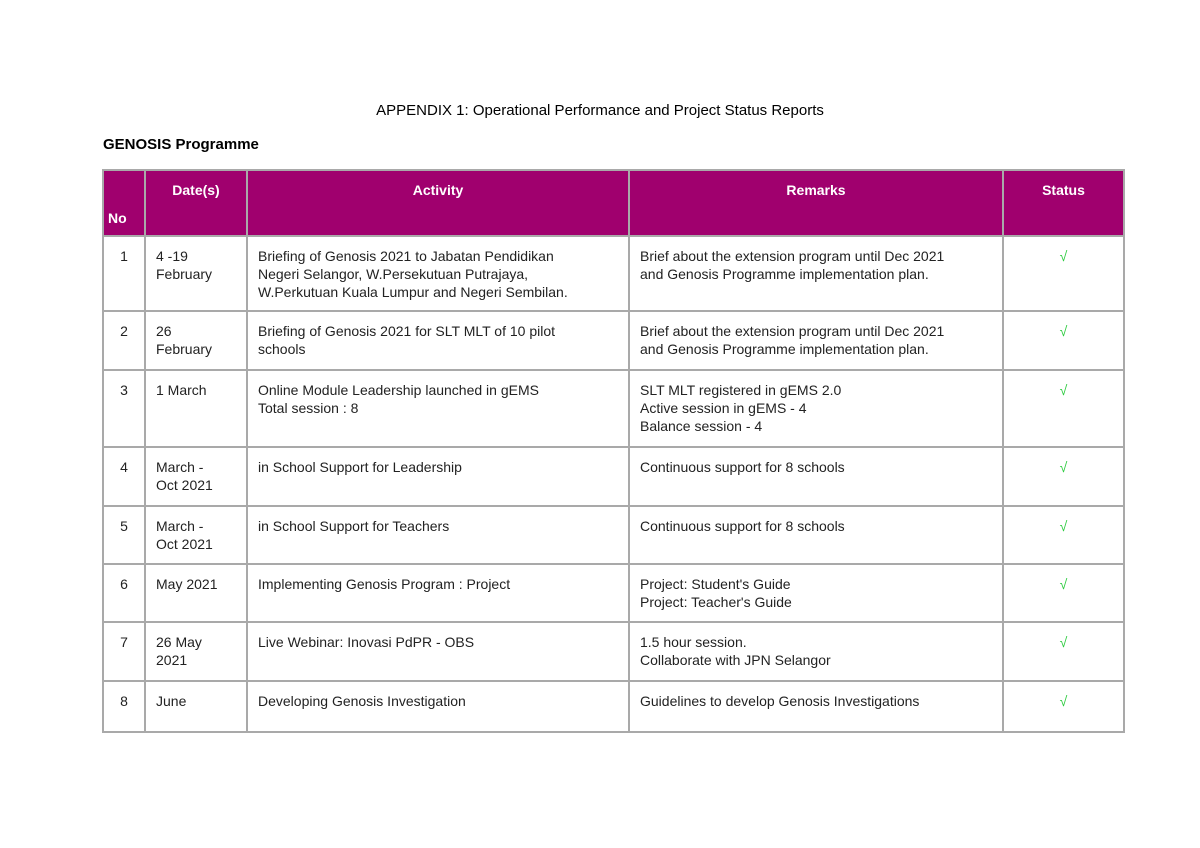  What do you see at coordinates (816, 203) in the screenshot?
I see `column-header: Remarks` at bounding box center [816, 203].